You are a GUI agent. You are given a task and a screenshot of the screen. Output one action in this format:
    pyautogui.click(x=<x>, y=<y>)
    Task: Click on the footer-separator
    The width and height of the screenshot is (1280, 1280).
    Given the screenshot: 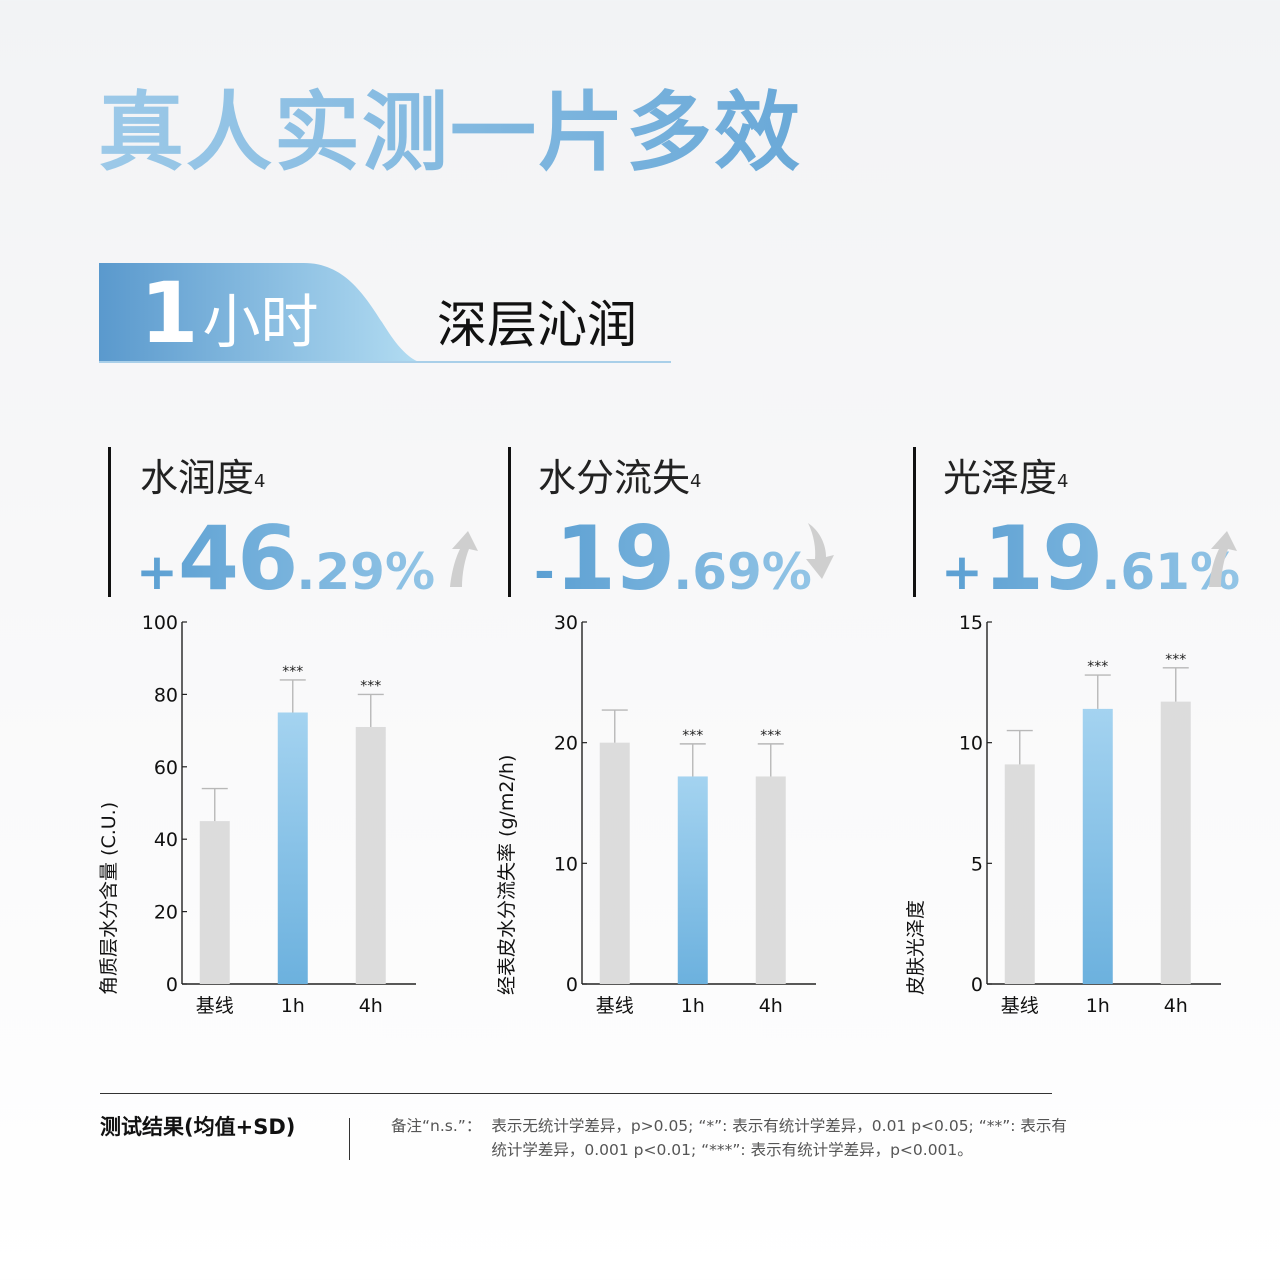 What is the action you would take?
    pyautogui.click(x=349, y=1139)
    